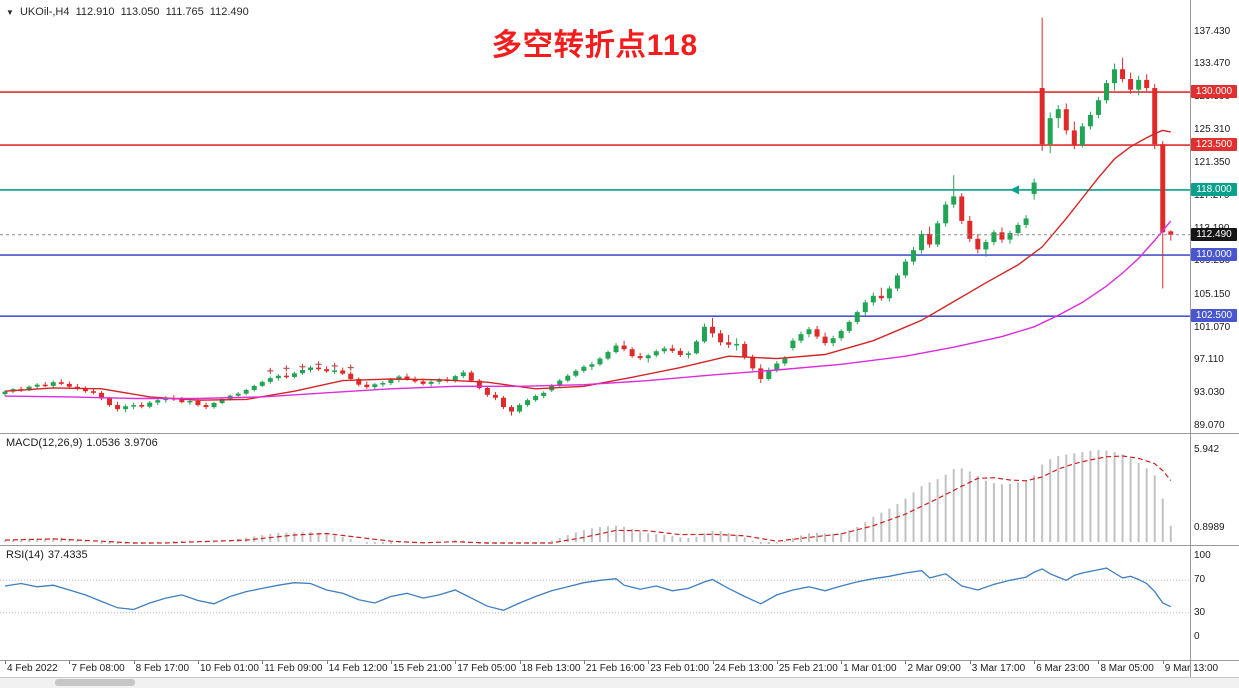  Describe the element at coordinates (1127, 668) in the screenshot. I see `time-axis-label: 8 Mar 05:00` at that location.